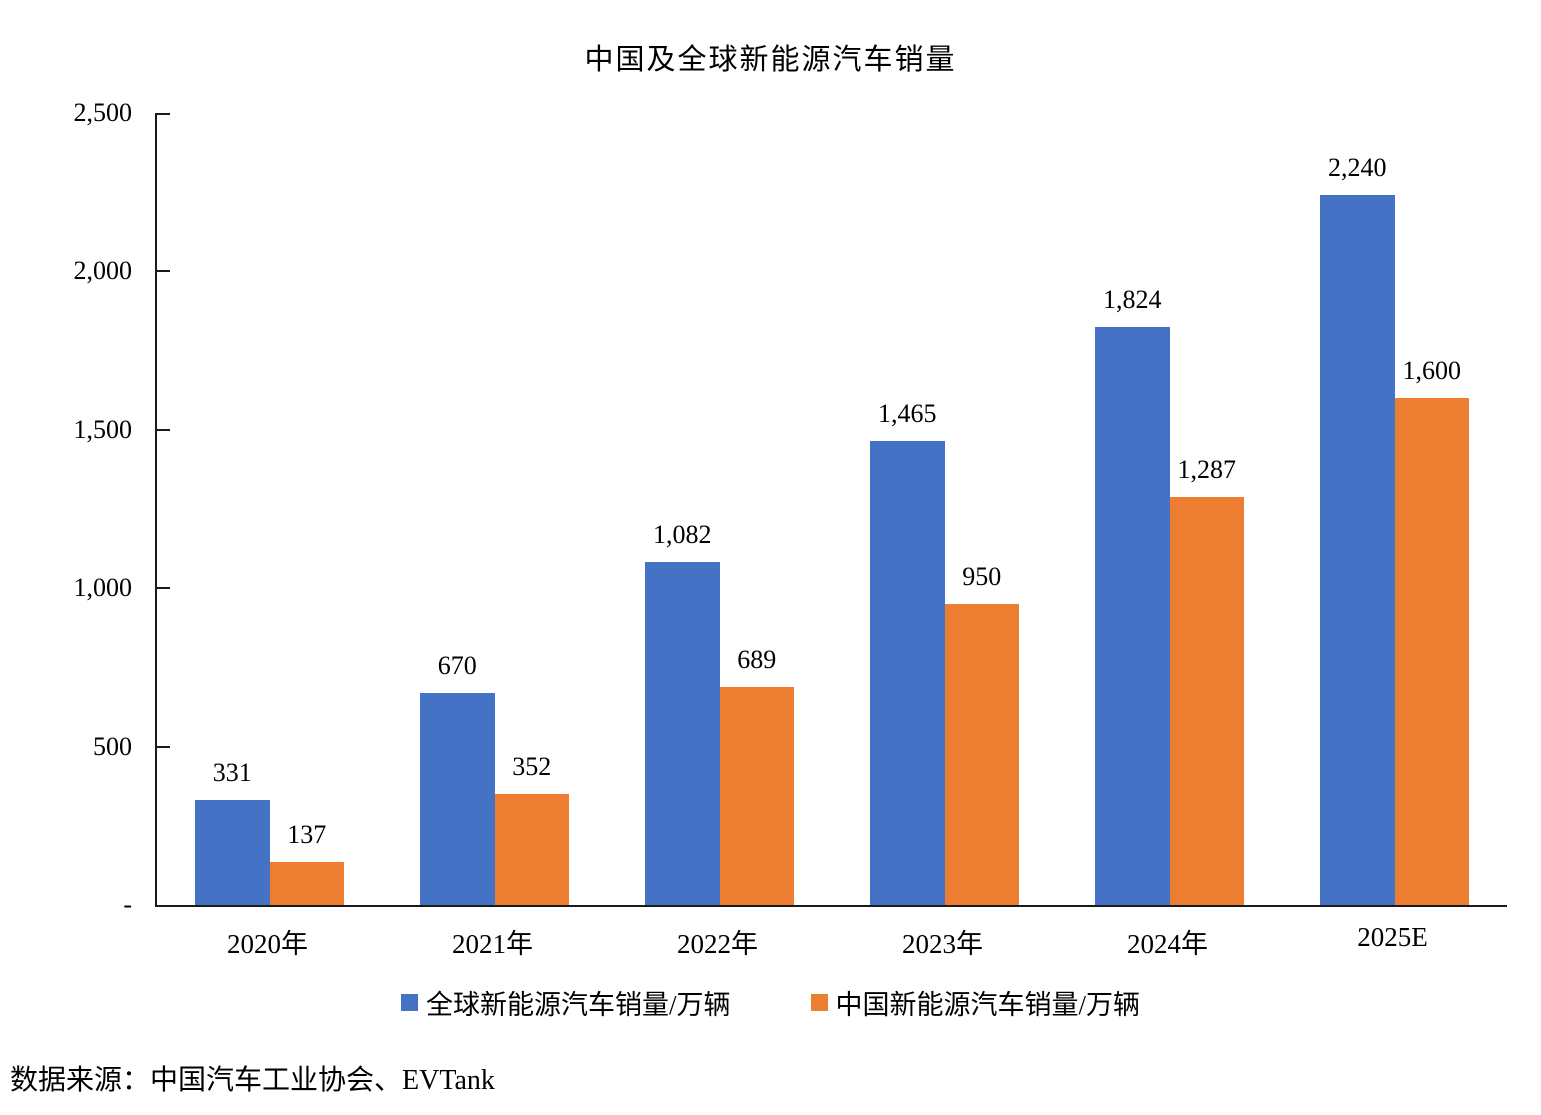  What do you see at coordinates (770, 1002) in the screenshot?
I see `legend: 全球新能源汽车销量/万辆 中国新能源汽车销量/万辆` at bounding box center [770, 1002].